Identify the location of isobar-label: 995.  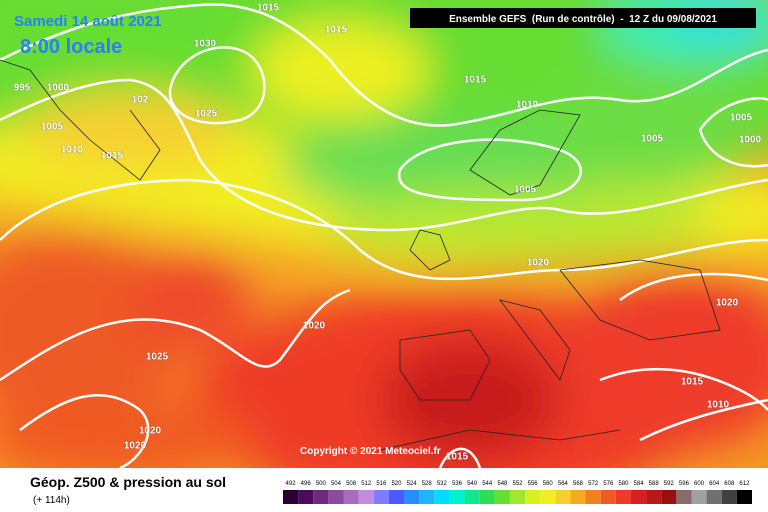
(22, 88).